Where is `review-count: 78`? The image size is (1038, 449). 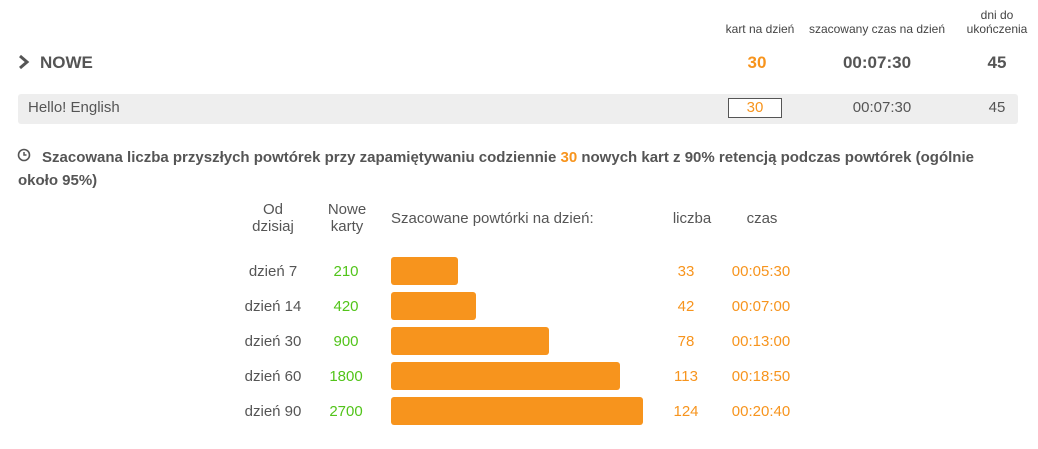
review-count: 78 is located at coordinates (686, 341).